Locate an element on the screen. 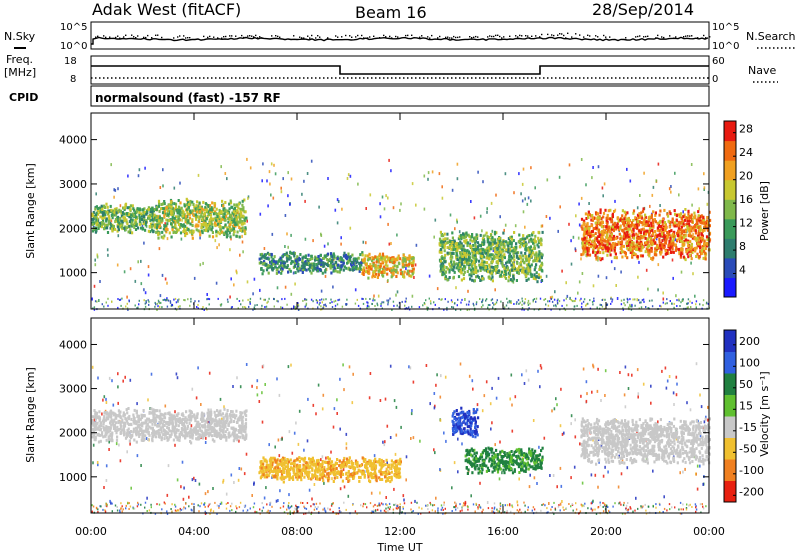  nave-label: Nave is located at coordinates (762, 70).